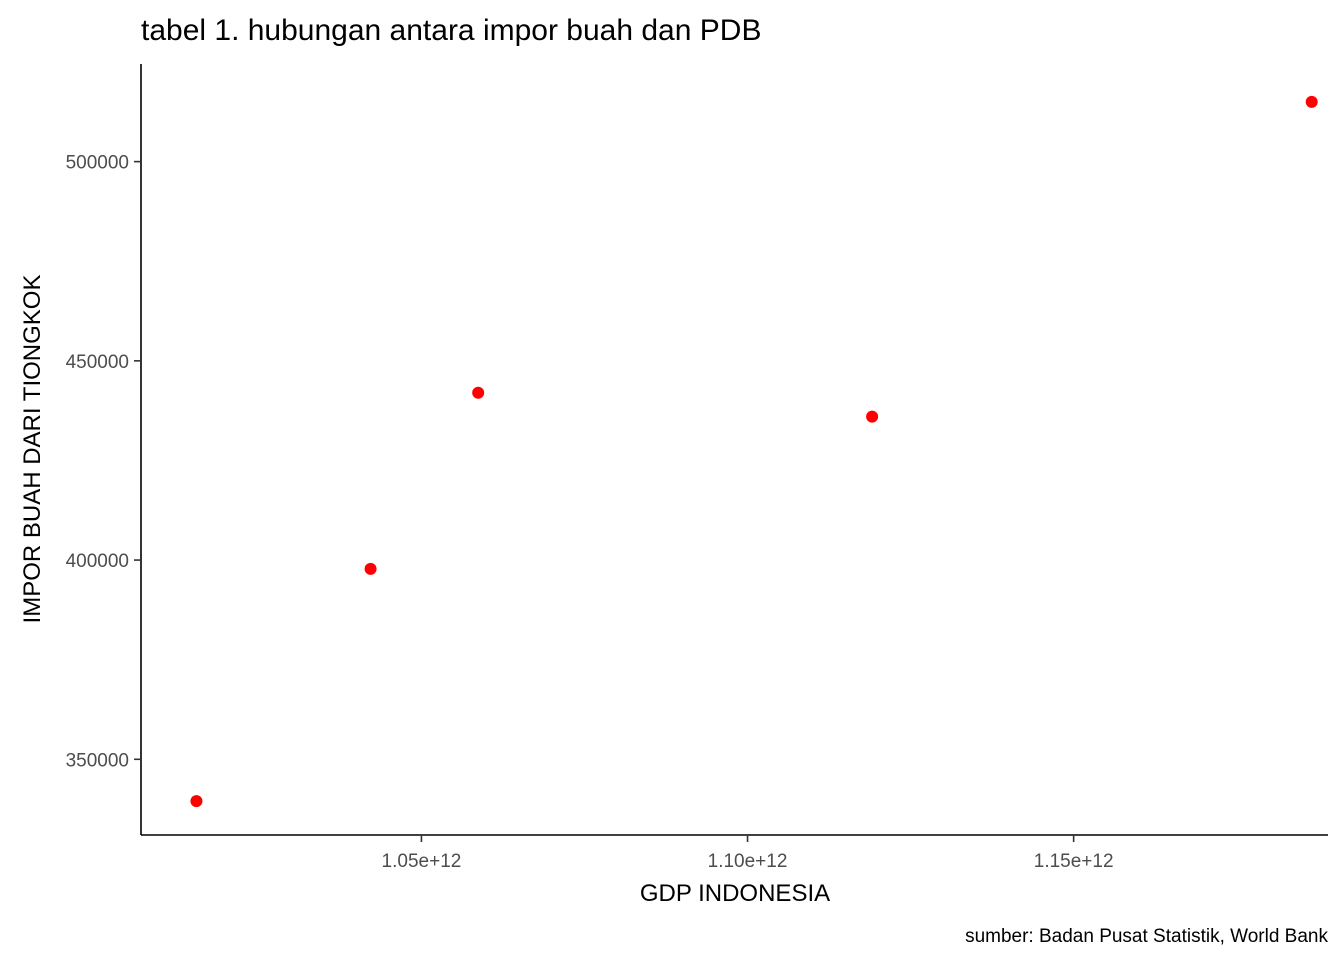 The height and width of the screenshot is (960, 1344). What do you see at coordinates (422, 861) in the screenshot?
I see `x-tick-label: 1.05e+12` at bounding box center [422, 861].